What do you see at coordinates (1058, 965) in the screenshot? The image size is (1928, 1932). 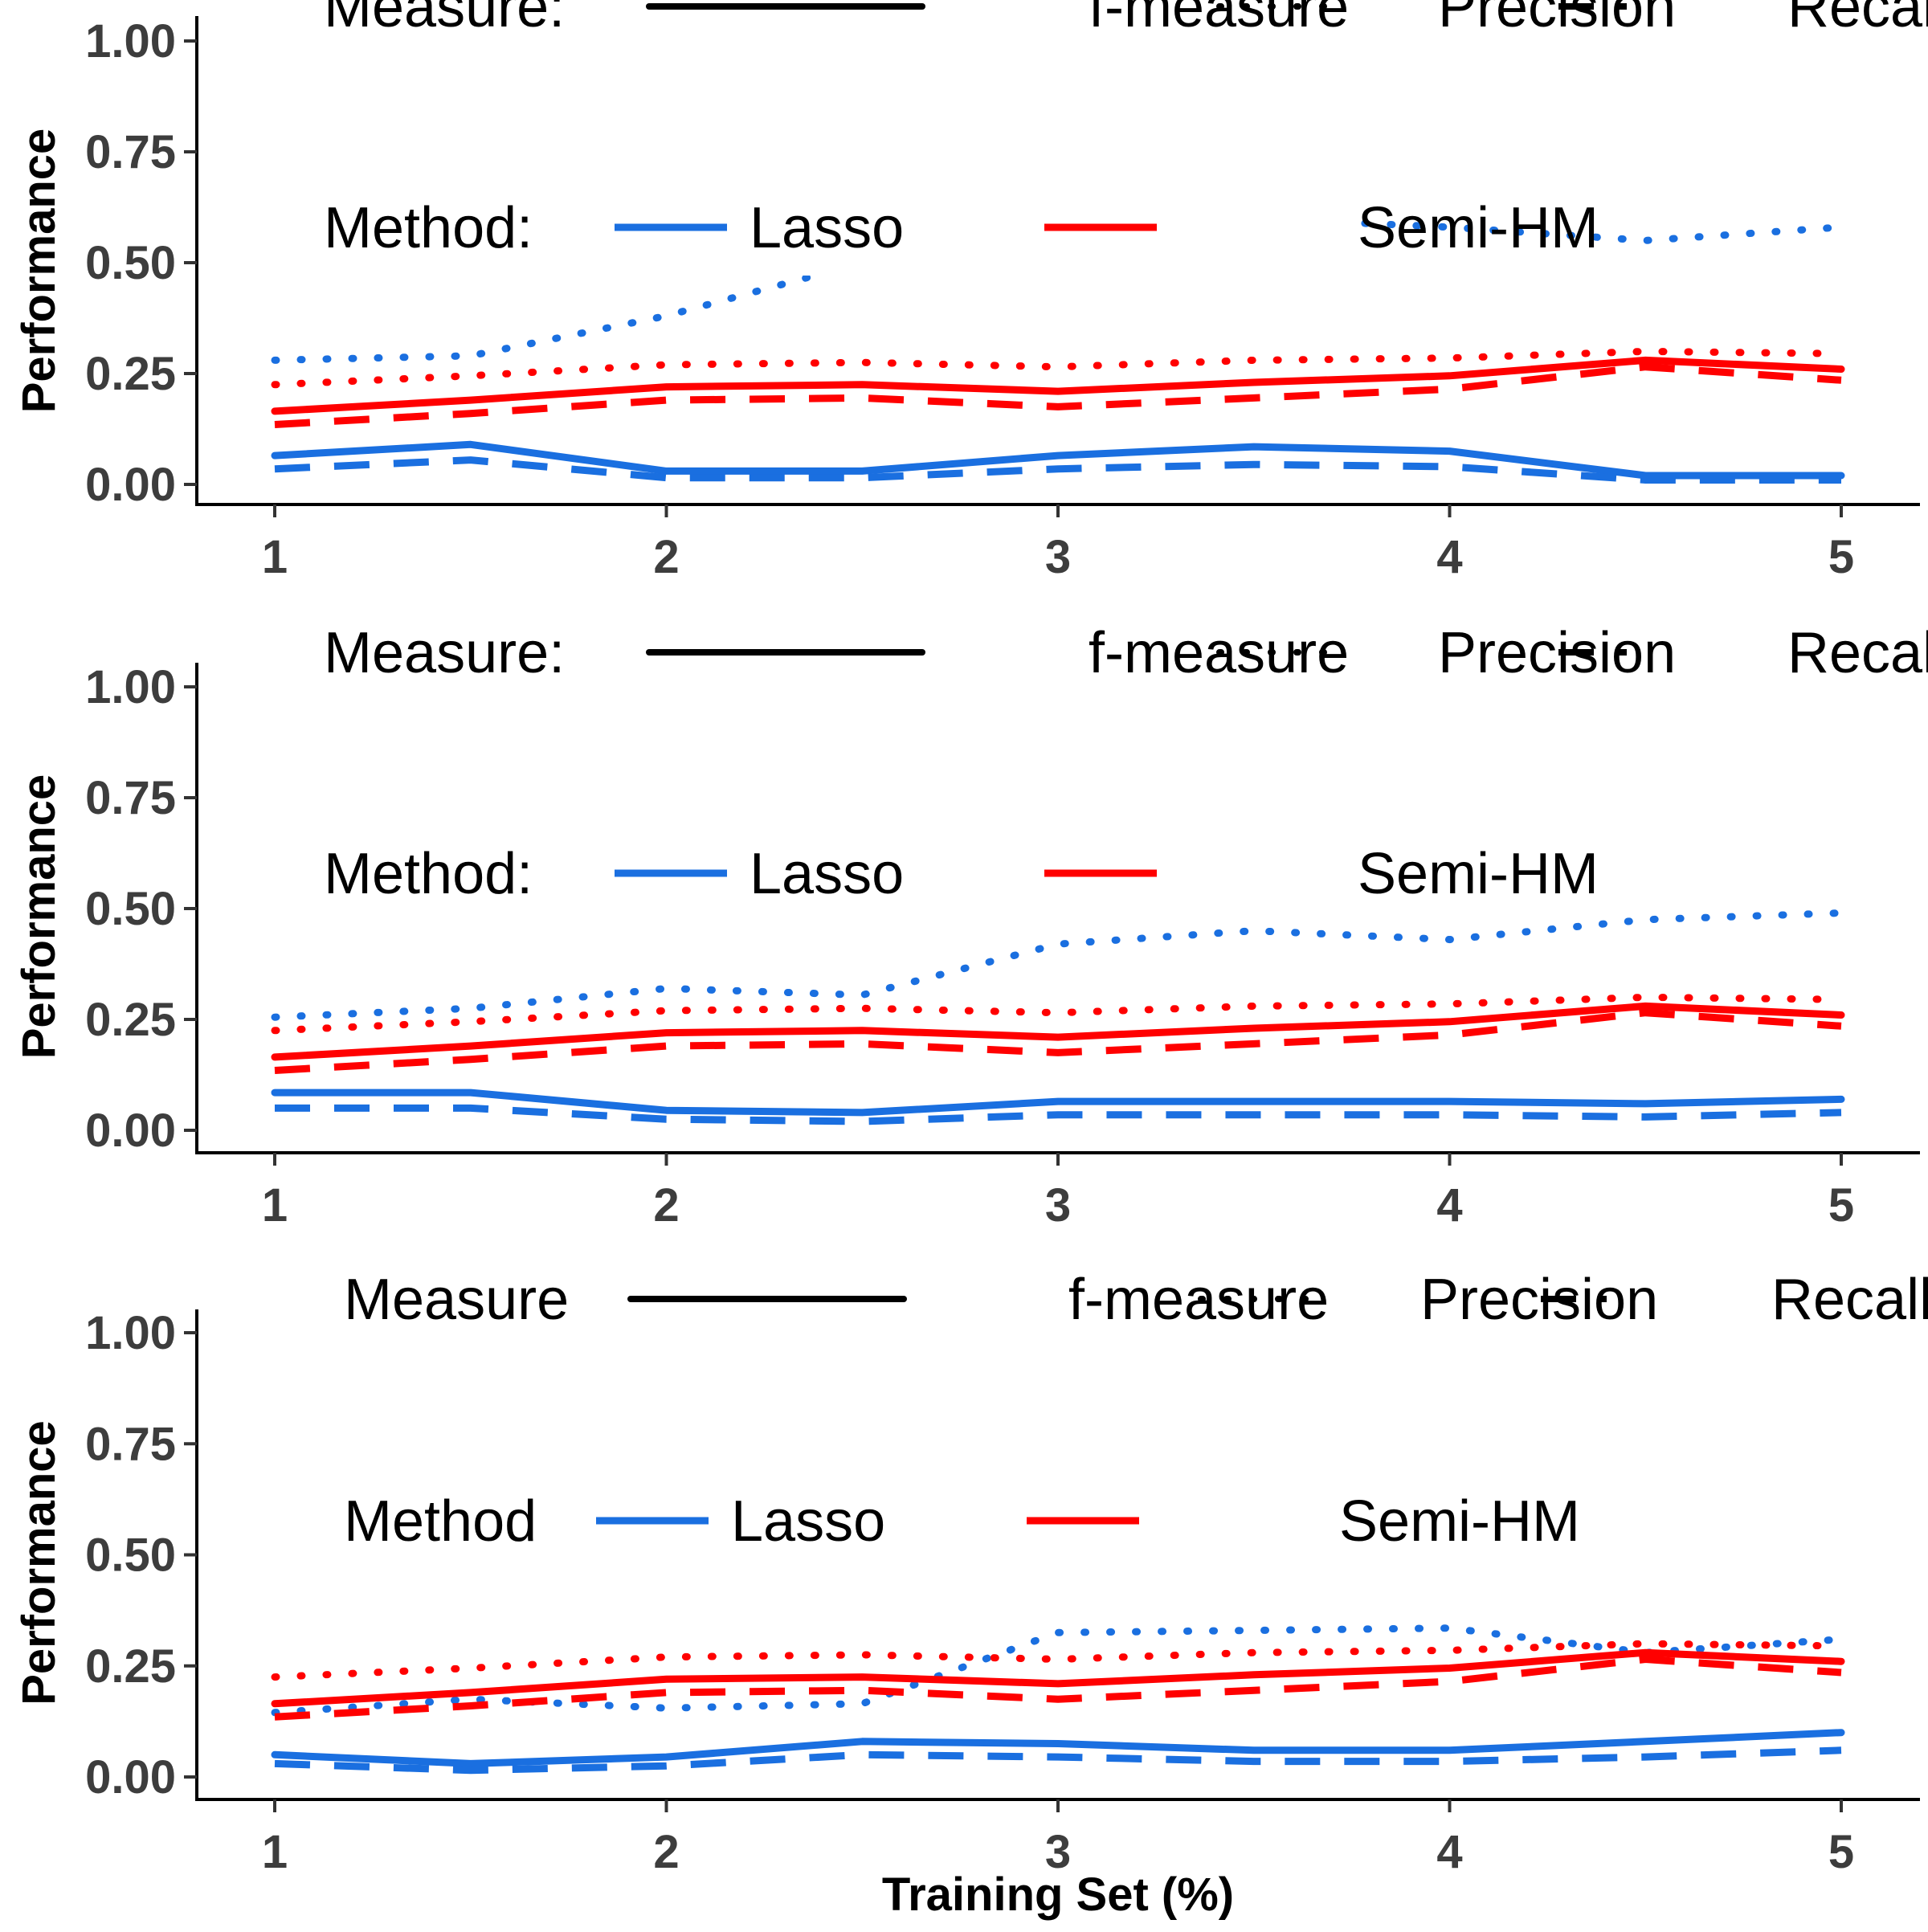 I see `series-line-lasso-precision` at bounding box center [1058, 965].